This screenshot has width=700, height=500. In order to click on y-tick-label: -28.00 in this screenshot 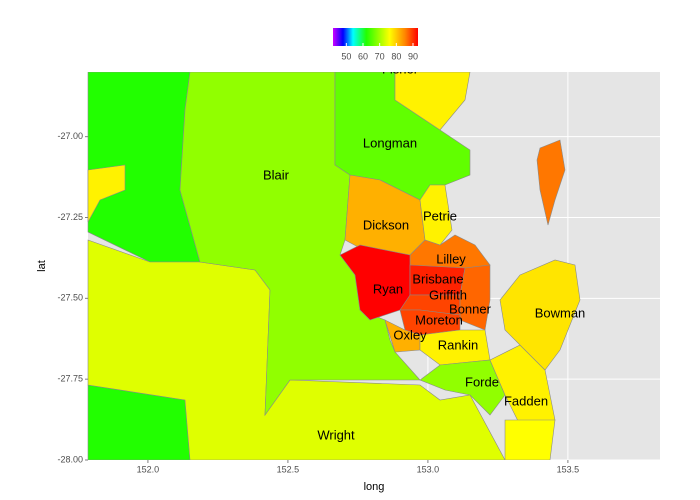, I will do `click(70, 459)`.